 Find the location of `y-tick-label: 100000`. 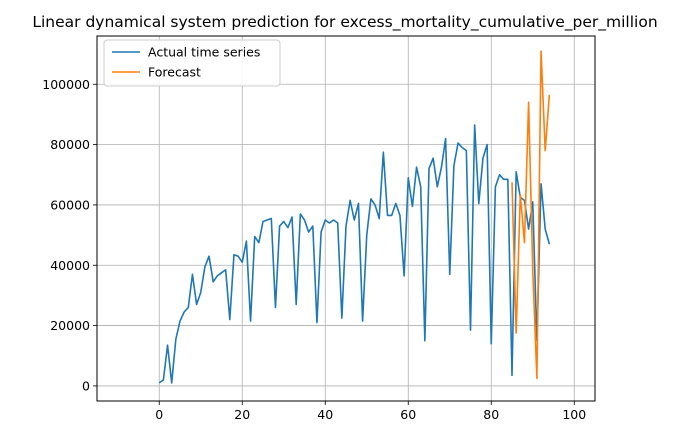

y-tick-label: 100000 is located at coordinates (66, 84).